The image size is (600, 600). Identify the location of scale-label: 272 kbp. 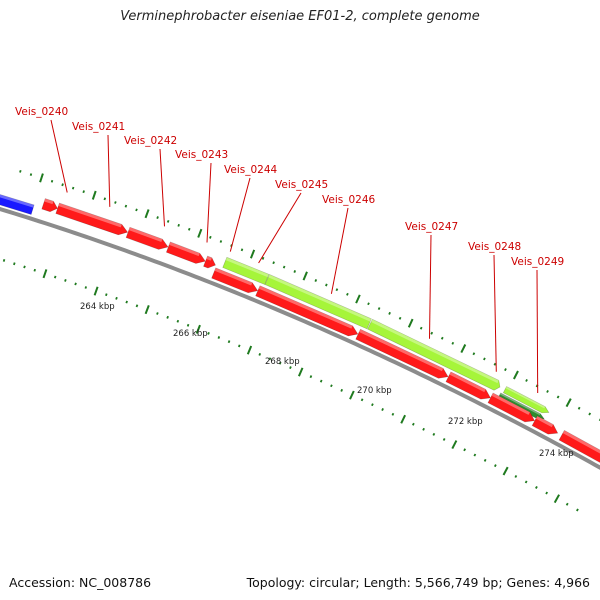
(465, 422).